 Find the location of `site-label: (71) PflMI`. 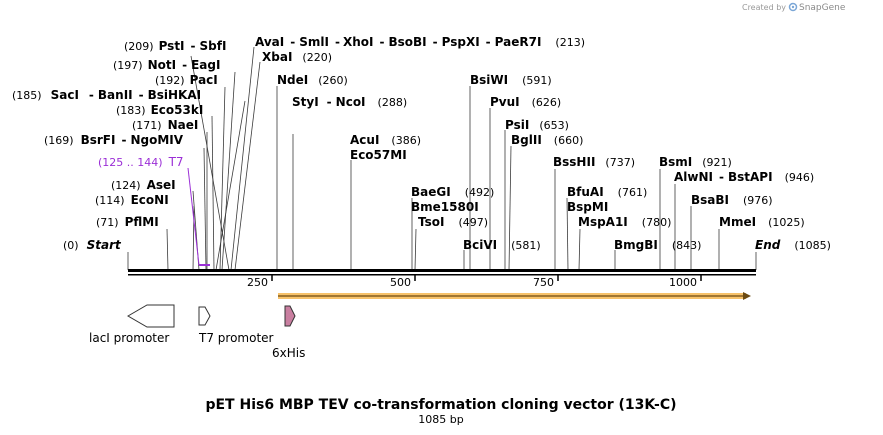

site-label: (71) PflMI is located at coordinates (127, 222).